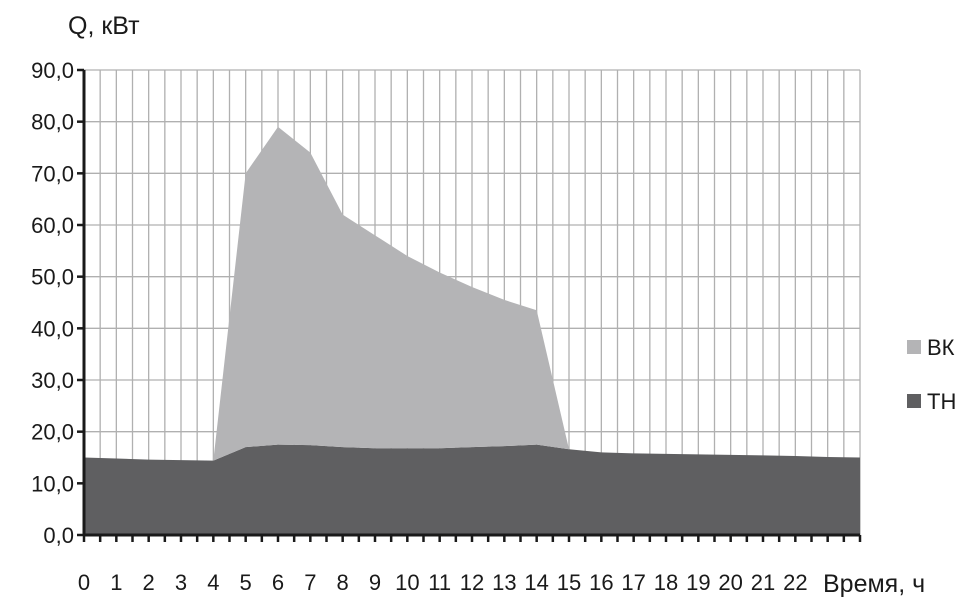 Image resolution: width=966 pixels, height=601 pixels. I want to click on x-tick-label: 6, so click(278, 582).